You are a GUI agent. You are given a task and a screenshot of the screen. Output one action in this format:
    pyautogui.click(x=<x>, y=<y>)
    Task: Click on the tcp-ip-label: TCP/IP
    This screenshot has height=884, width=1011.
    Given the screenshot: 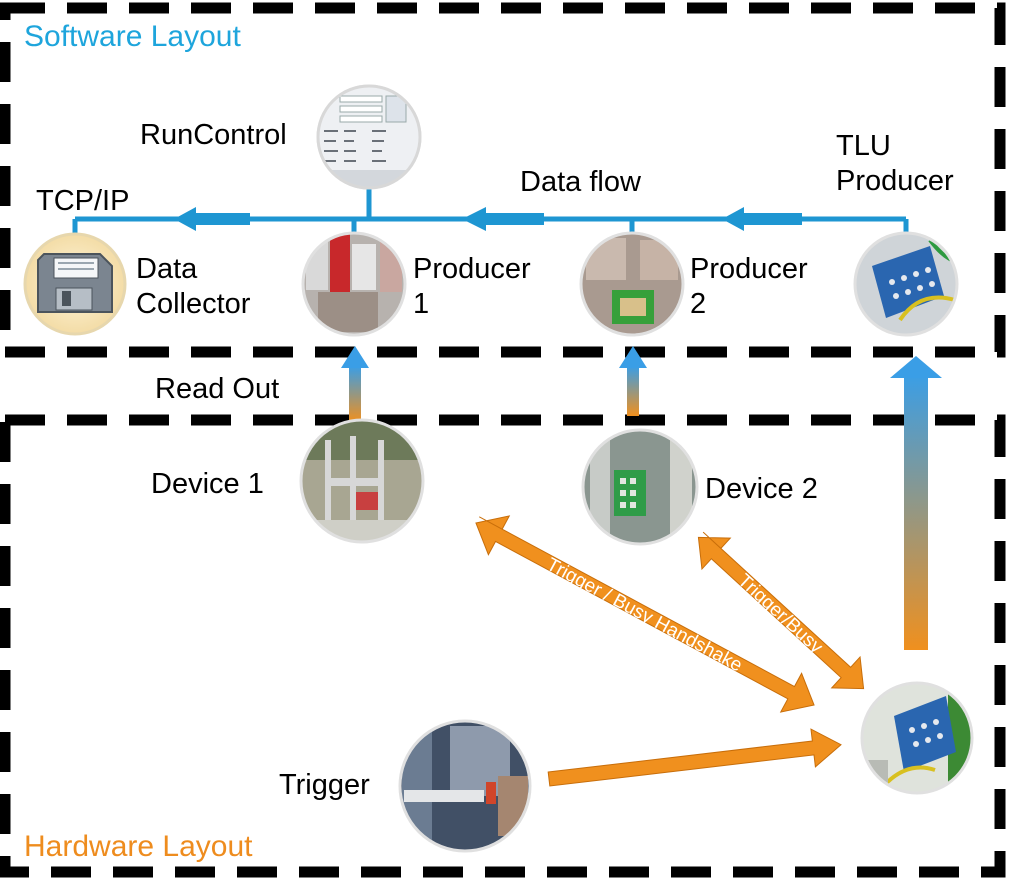 What is the action you would take?
    pyautogui.click(x=82, y=201)
    